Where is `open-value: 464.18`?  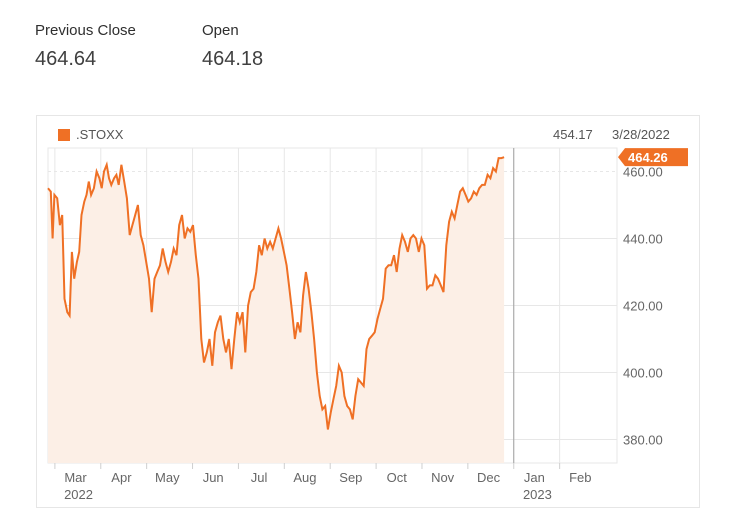
open-value: 464.18 is located at coordinates (233, 59).